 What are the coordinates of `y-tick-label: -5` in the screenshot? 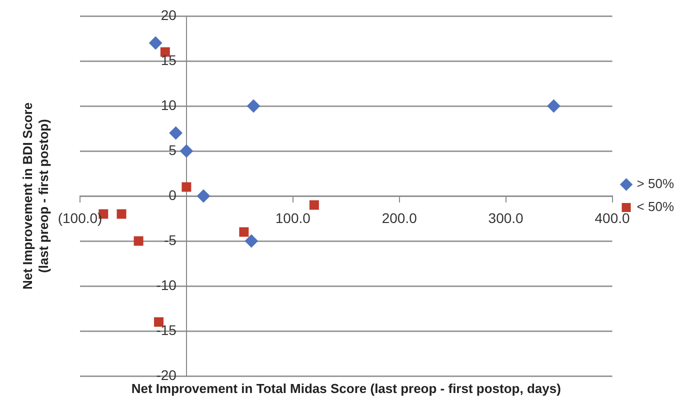 It's located at (170, 240).